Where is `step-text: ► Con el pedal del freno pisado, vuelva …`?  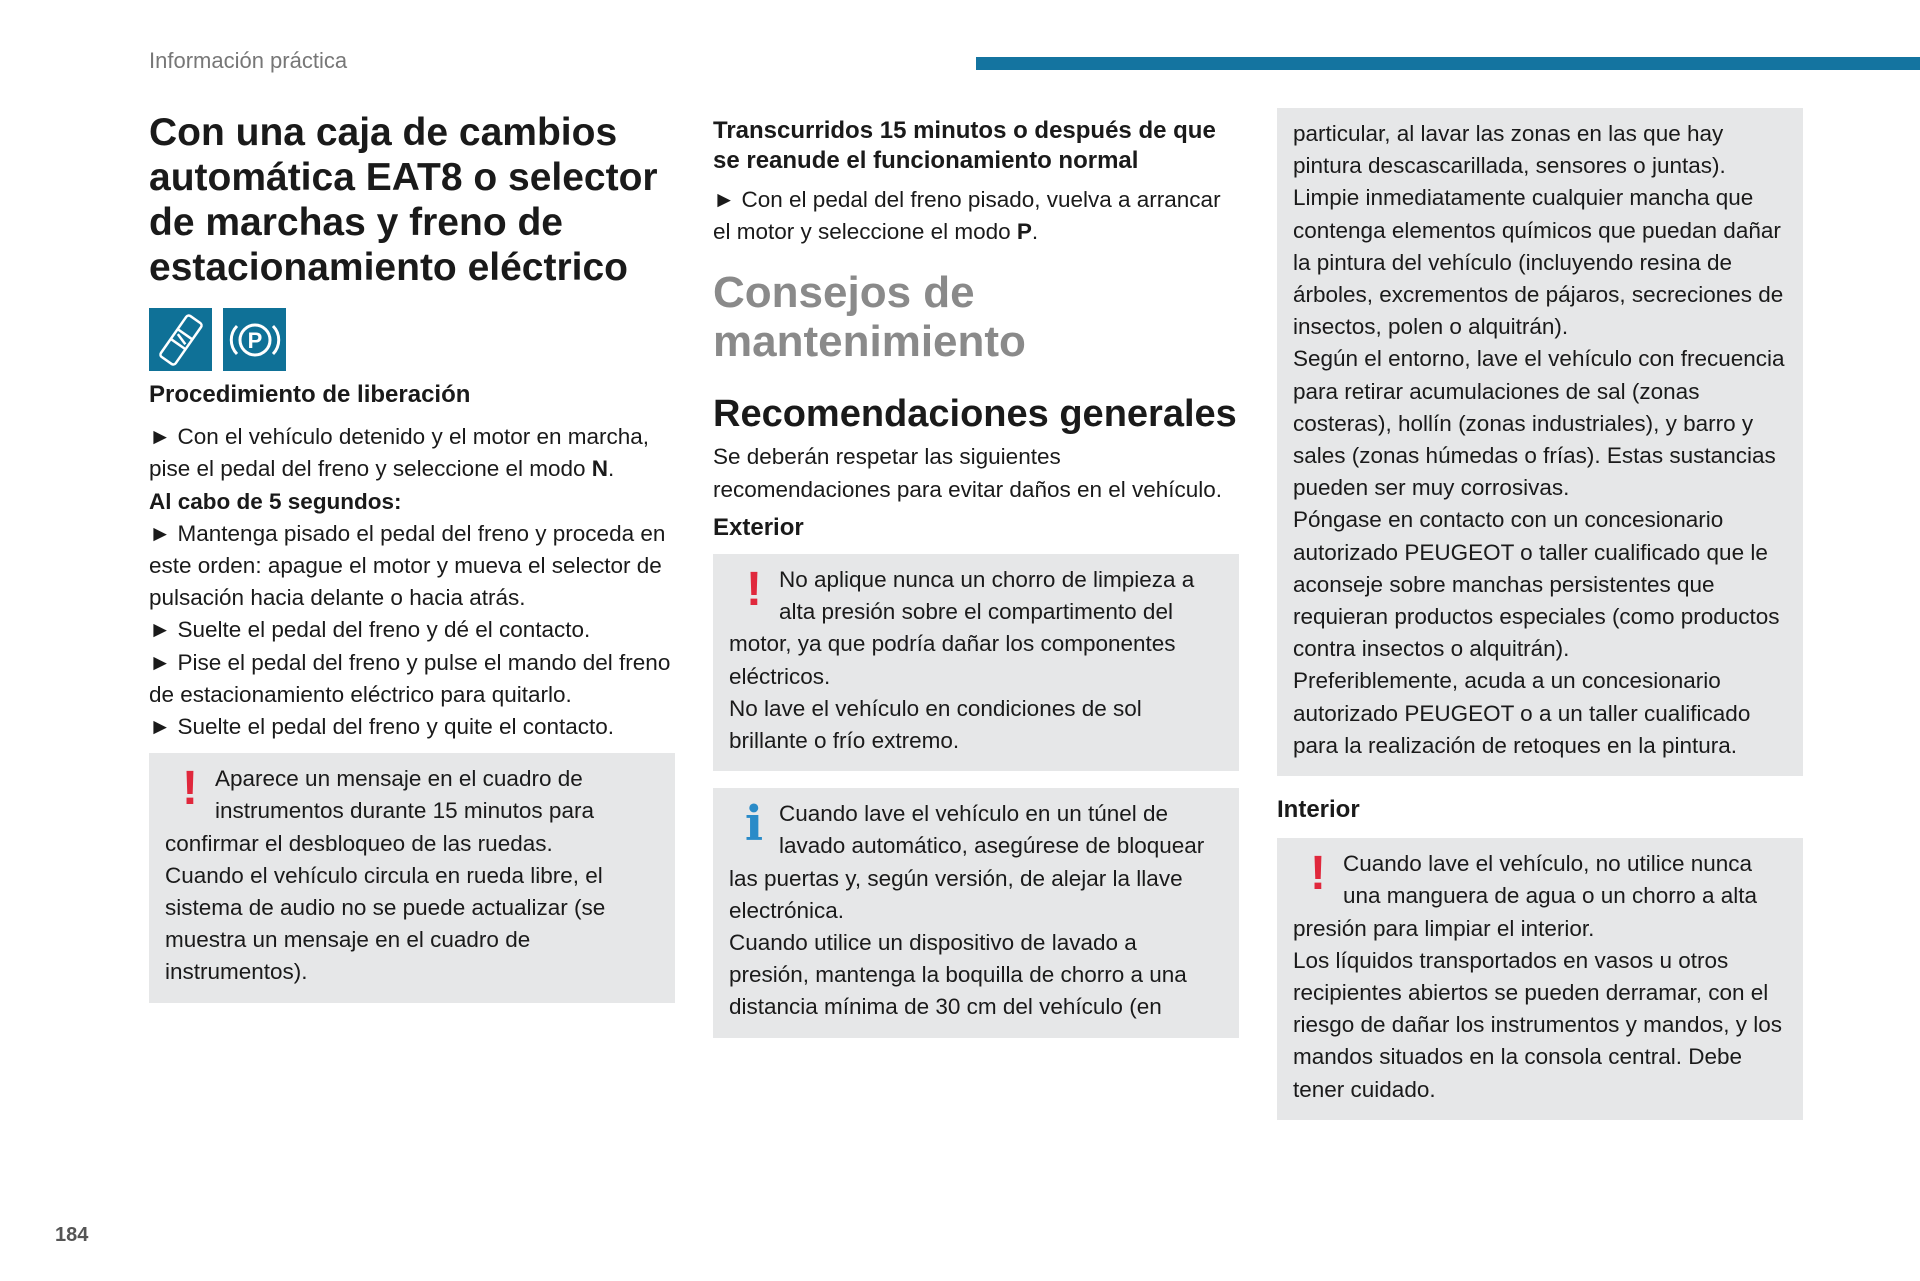
step-text: ► Con el pedal del freno pisado, vuelva … is located at coordinates (967, 216).